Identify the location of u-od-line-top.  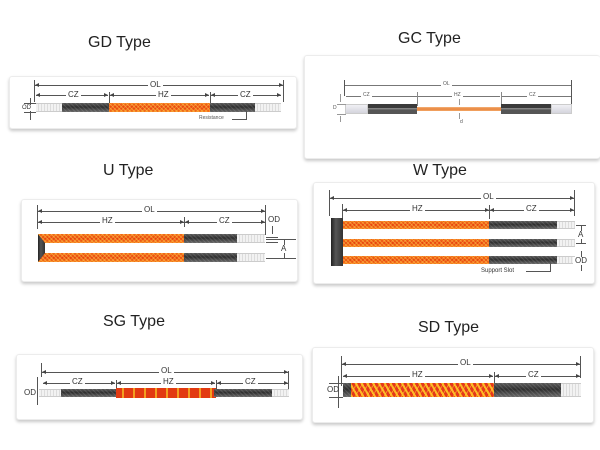
(272, 237).